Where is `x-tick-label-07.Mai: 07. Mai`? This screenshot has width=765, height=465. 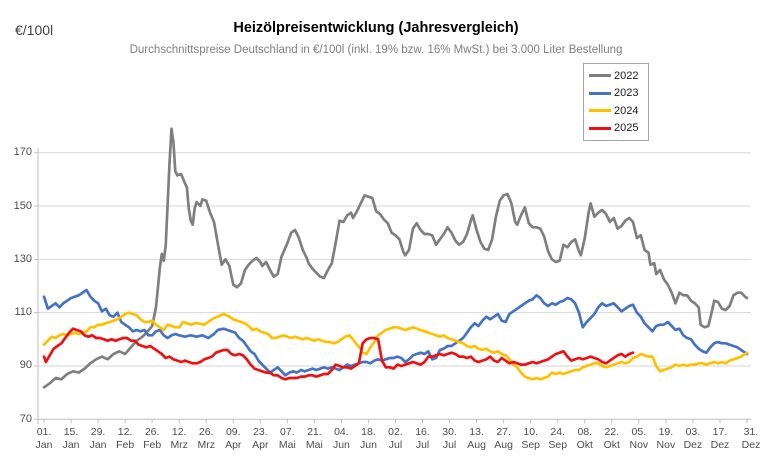 x-tick-label-07.Mai: 07. Mai is located at coordinates (287, 439).